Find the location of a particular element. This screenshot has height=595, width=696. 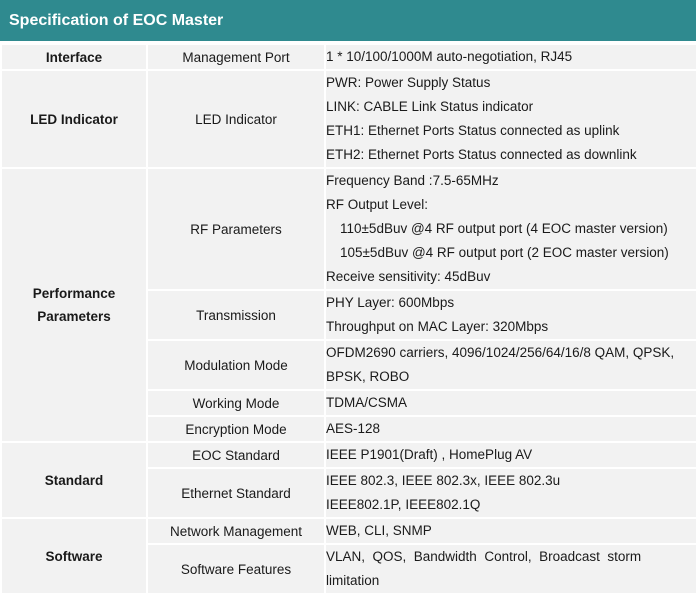

category-cell: Performance Parameters is located at coordinates (74, 305).